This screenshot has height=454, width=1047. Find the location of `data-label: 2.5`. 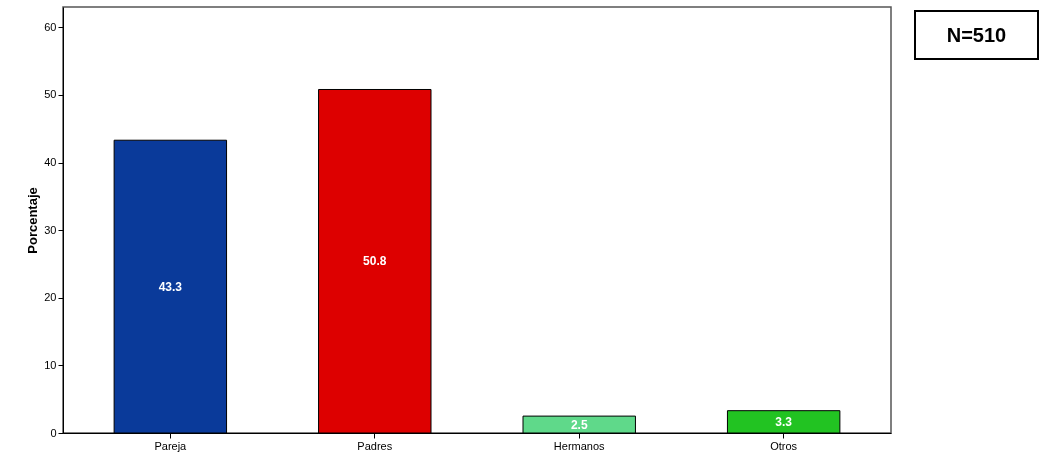

data-label: 2.5 is located at coordinates (579, 424).